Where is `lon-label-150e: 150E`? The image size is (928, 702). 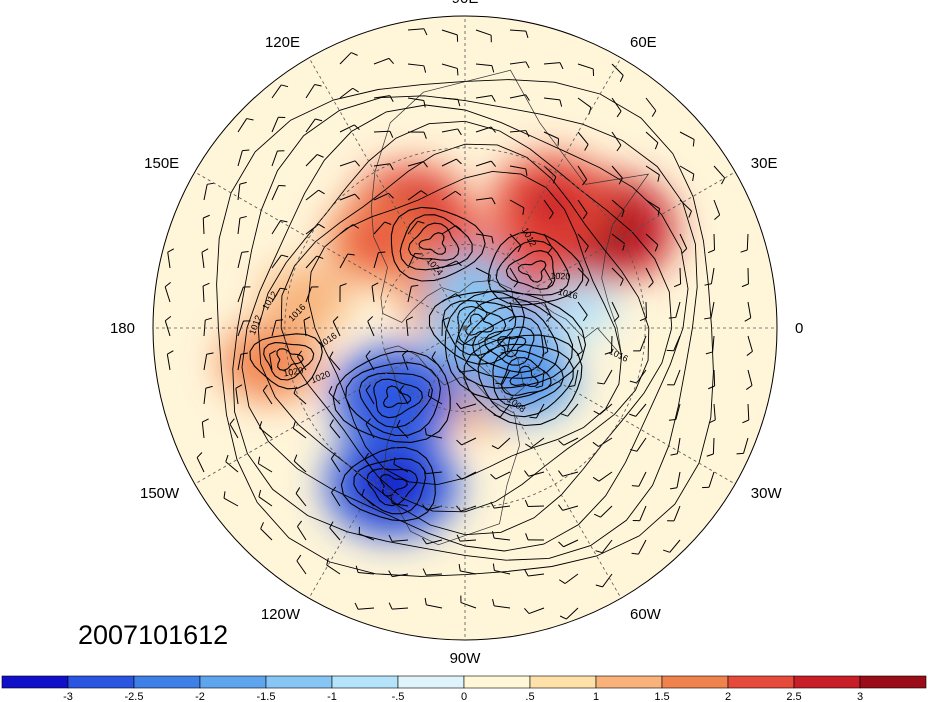 lon-label-150e: 150E is located at coordinates (161, 163).